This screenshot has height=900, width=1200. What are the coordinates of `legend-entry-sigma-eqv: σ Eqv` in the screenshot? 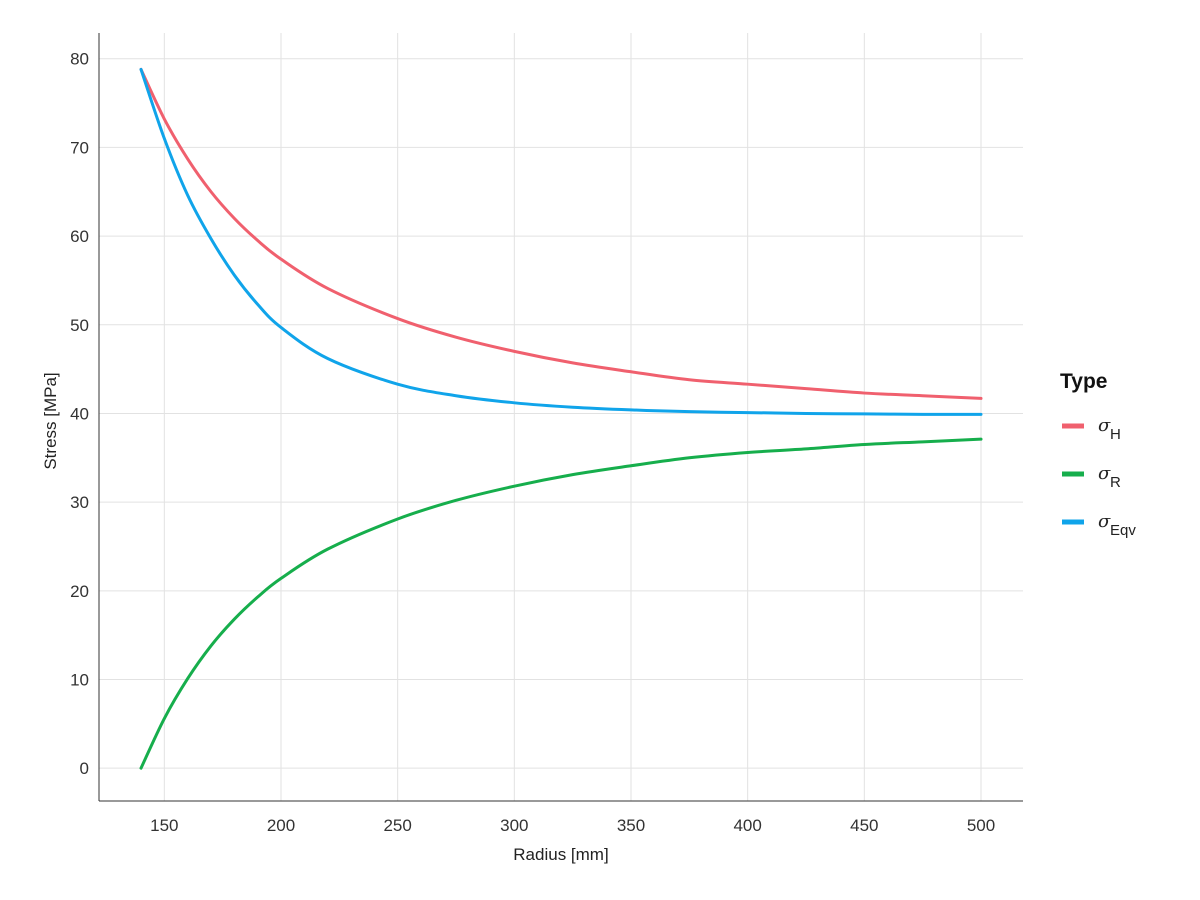 It's located at (1099, 525).